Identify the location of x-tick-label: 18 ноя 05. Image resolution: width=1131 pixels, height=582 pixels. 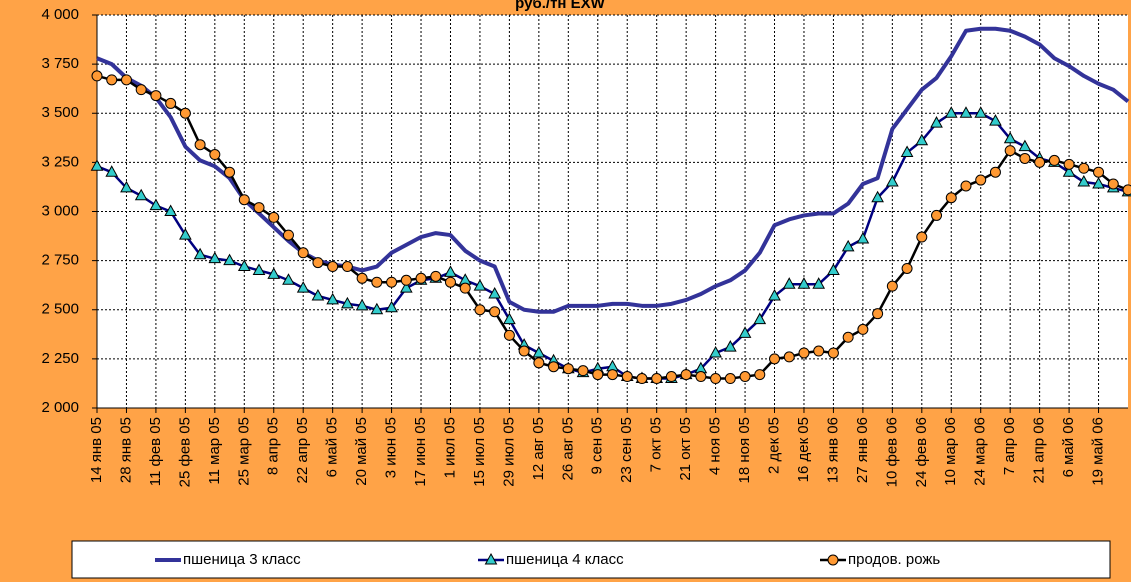
(744, 450).